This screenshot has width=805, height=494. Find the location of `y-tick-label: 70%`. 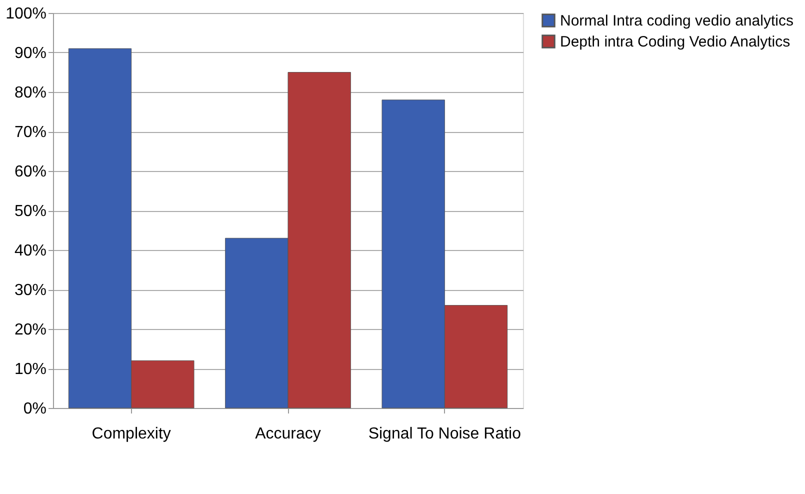

y-tick-label: 70% is located at coordinates (30, 132).